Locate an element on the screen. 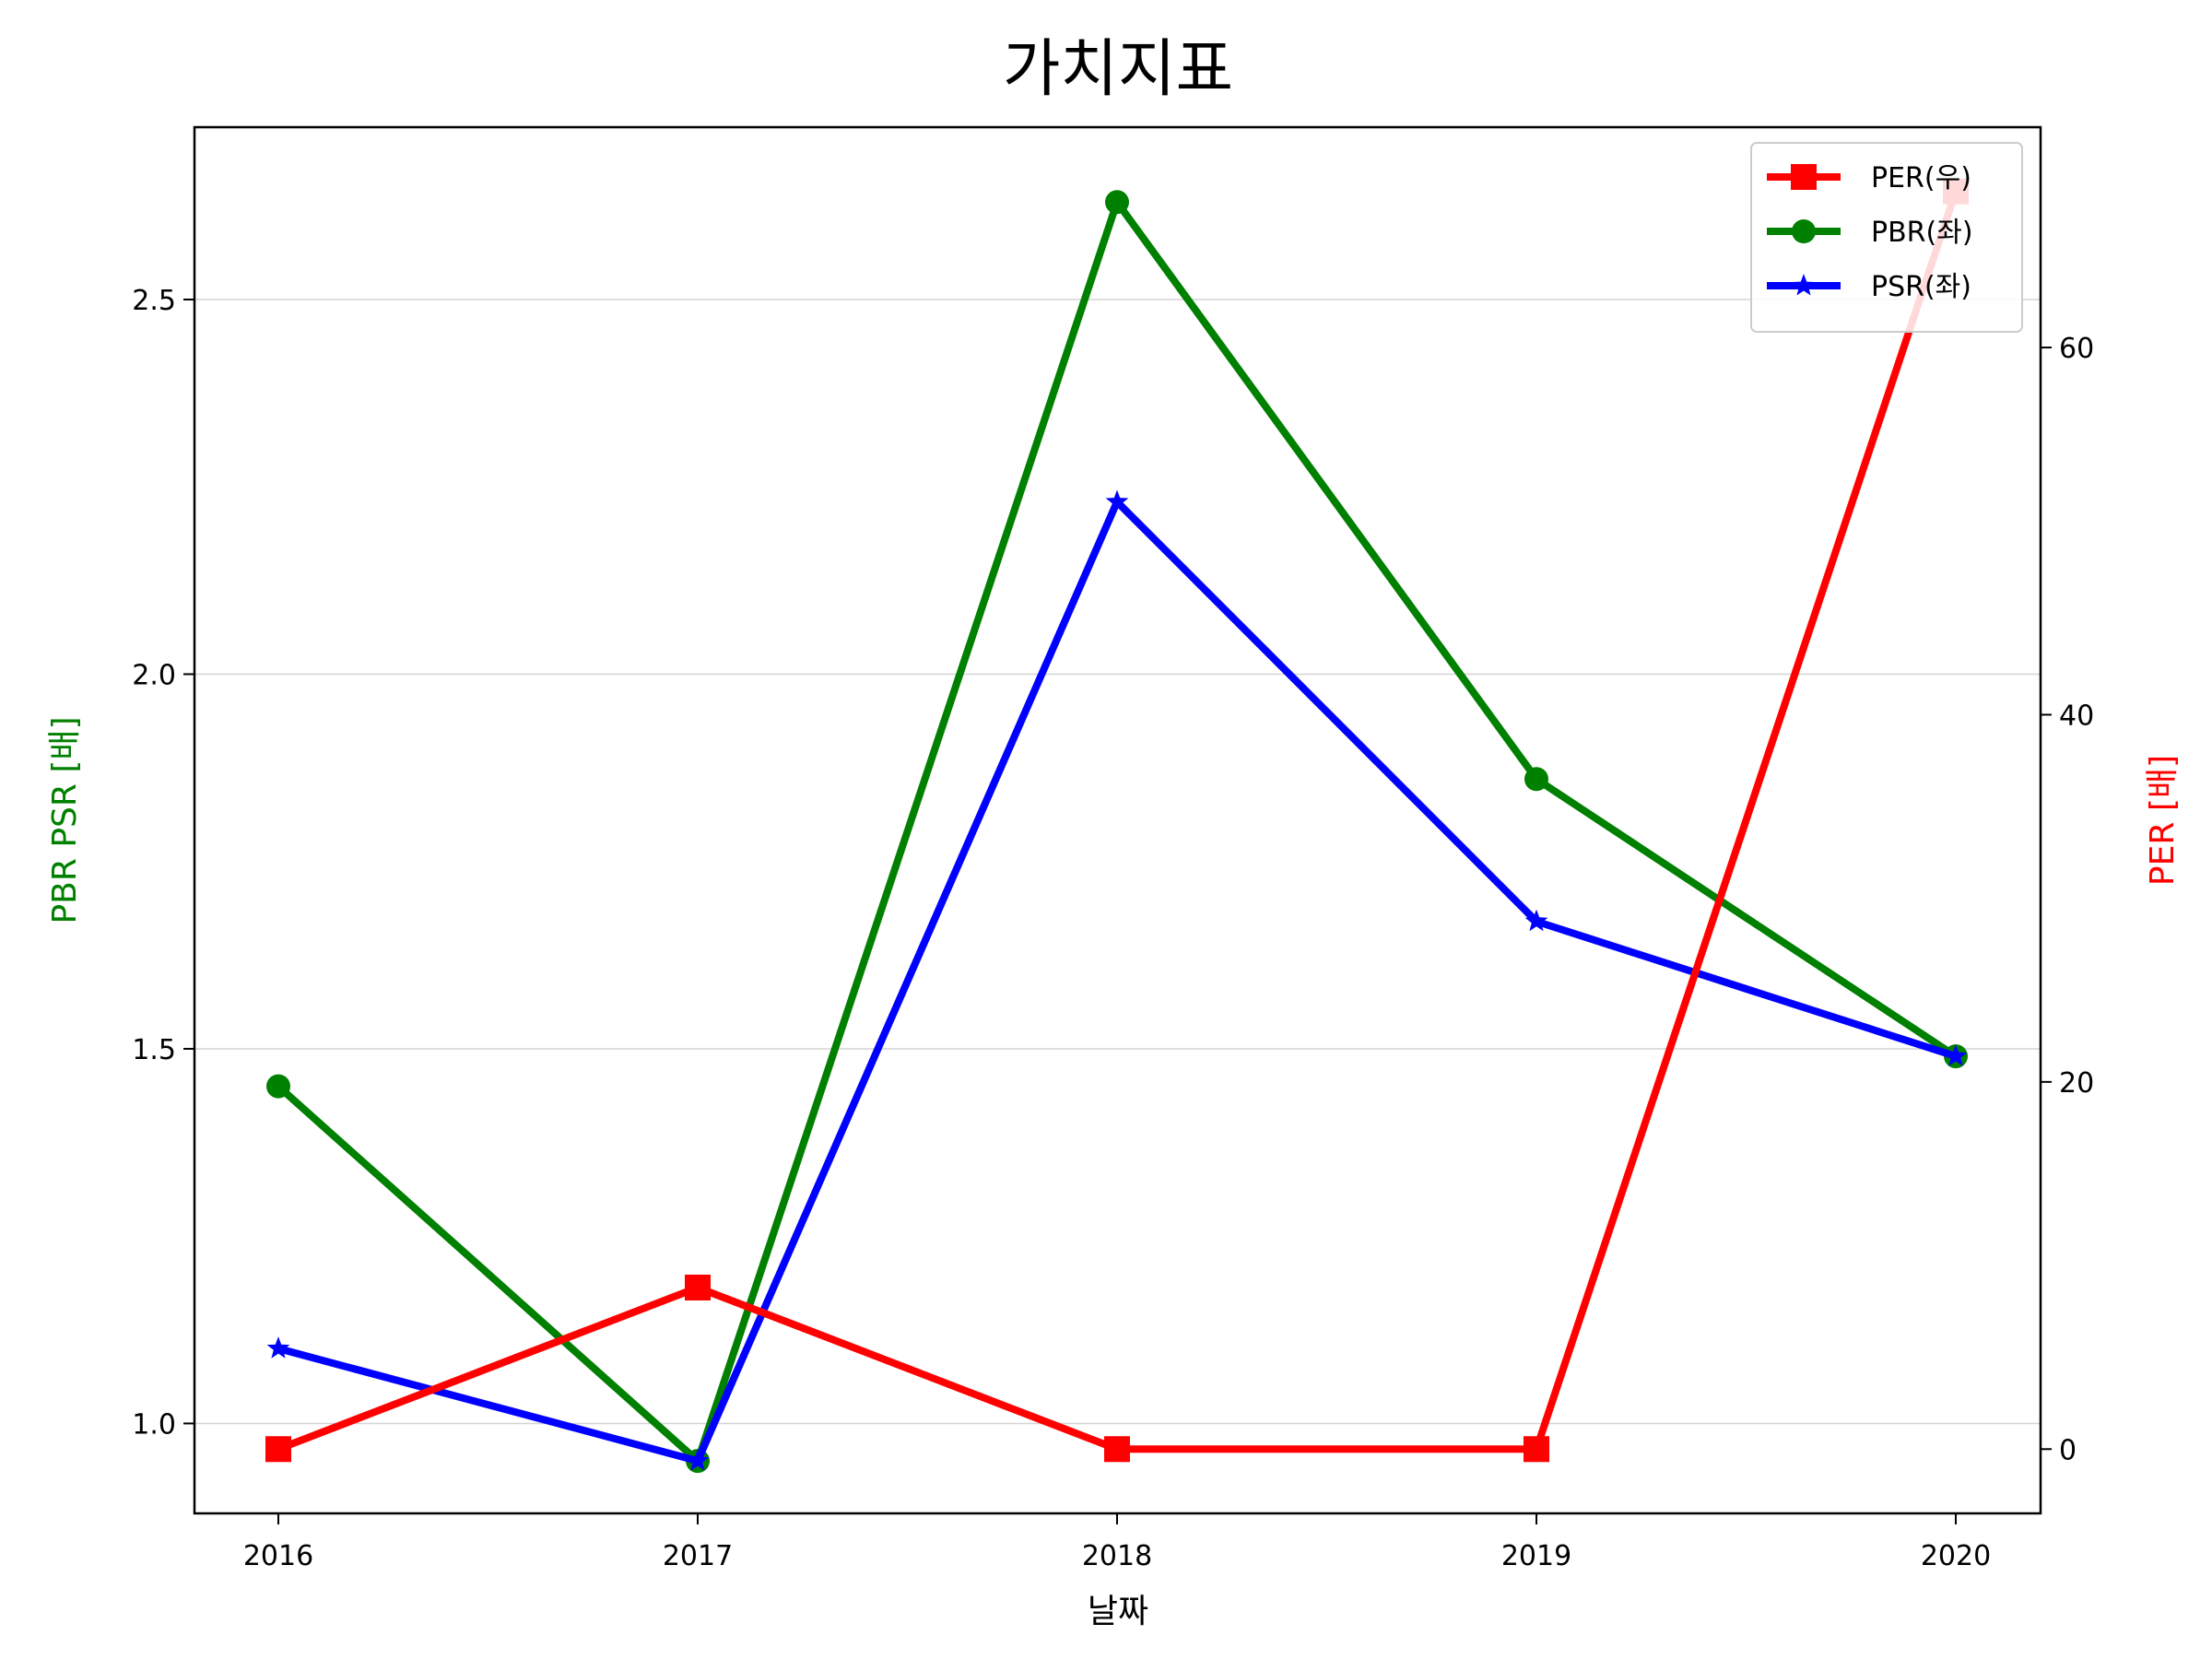  left-tick-label: 1.0 is located at coordinates (154, 1424).